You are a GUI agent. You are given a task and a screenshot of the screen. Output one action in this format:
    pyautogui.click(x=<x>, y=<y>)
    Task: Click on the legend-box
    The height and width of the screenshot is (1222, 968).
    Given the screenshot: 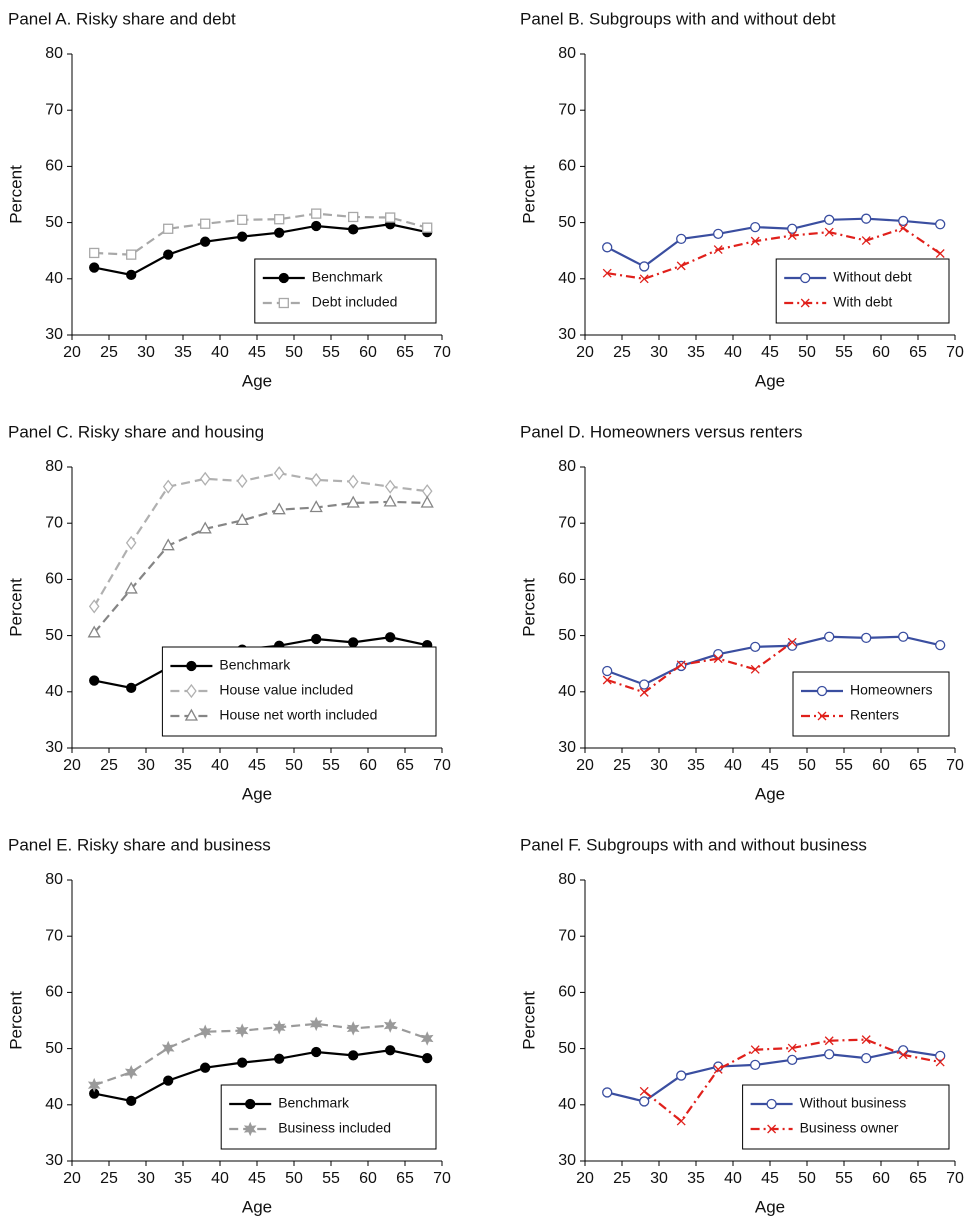 What is the action you would take?
    pyautogui.click(x=871, y=704)
    